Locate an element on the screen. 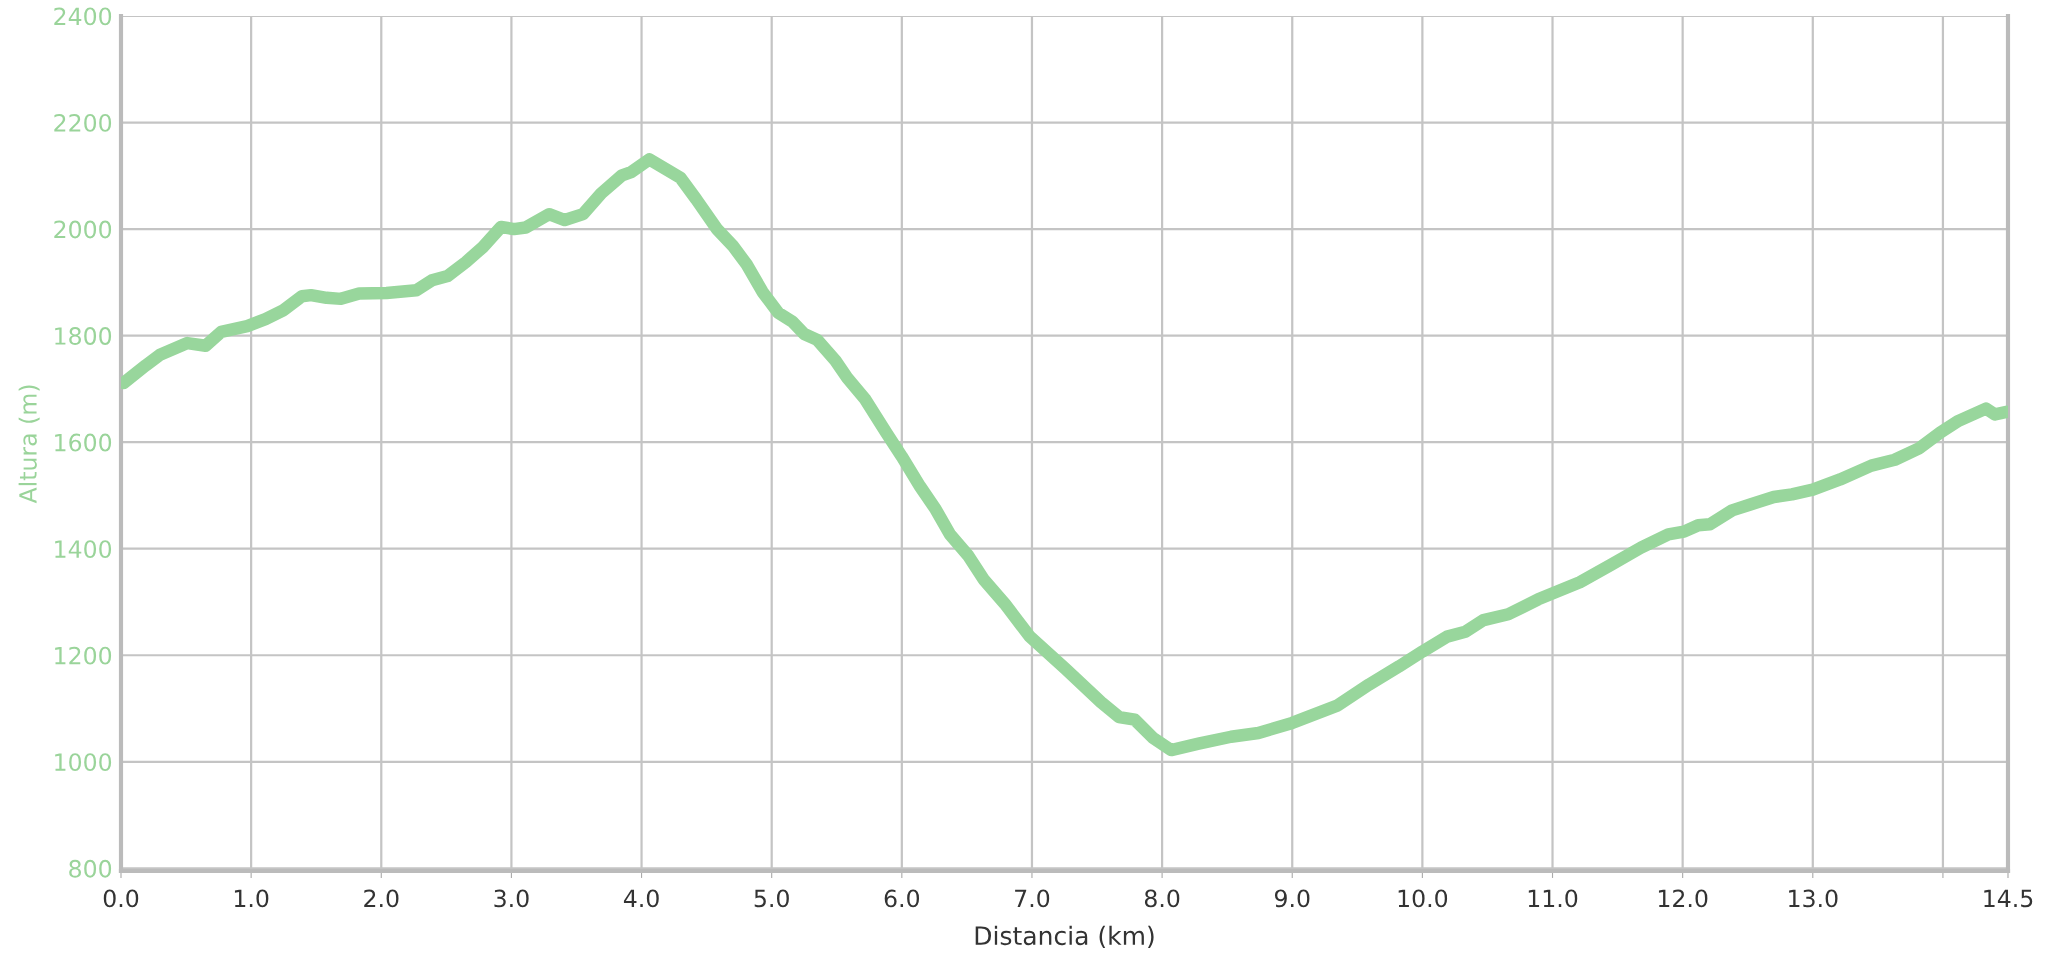 This screenshot has width=2048, height=961. x-tick-label: 2.0 is located at coordinates (381, 898).